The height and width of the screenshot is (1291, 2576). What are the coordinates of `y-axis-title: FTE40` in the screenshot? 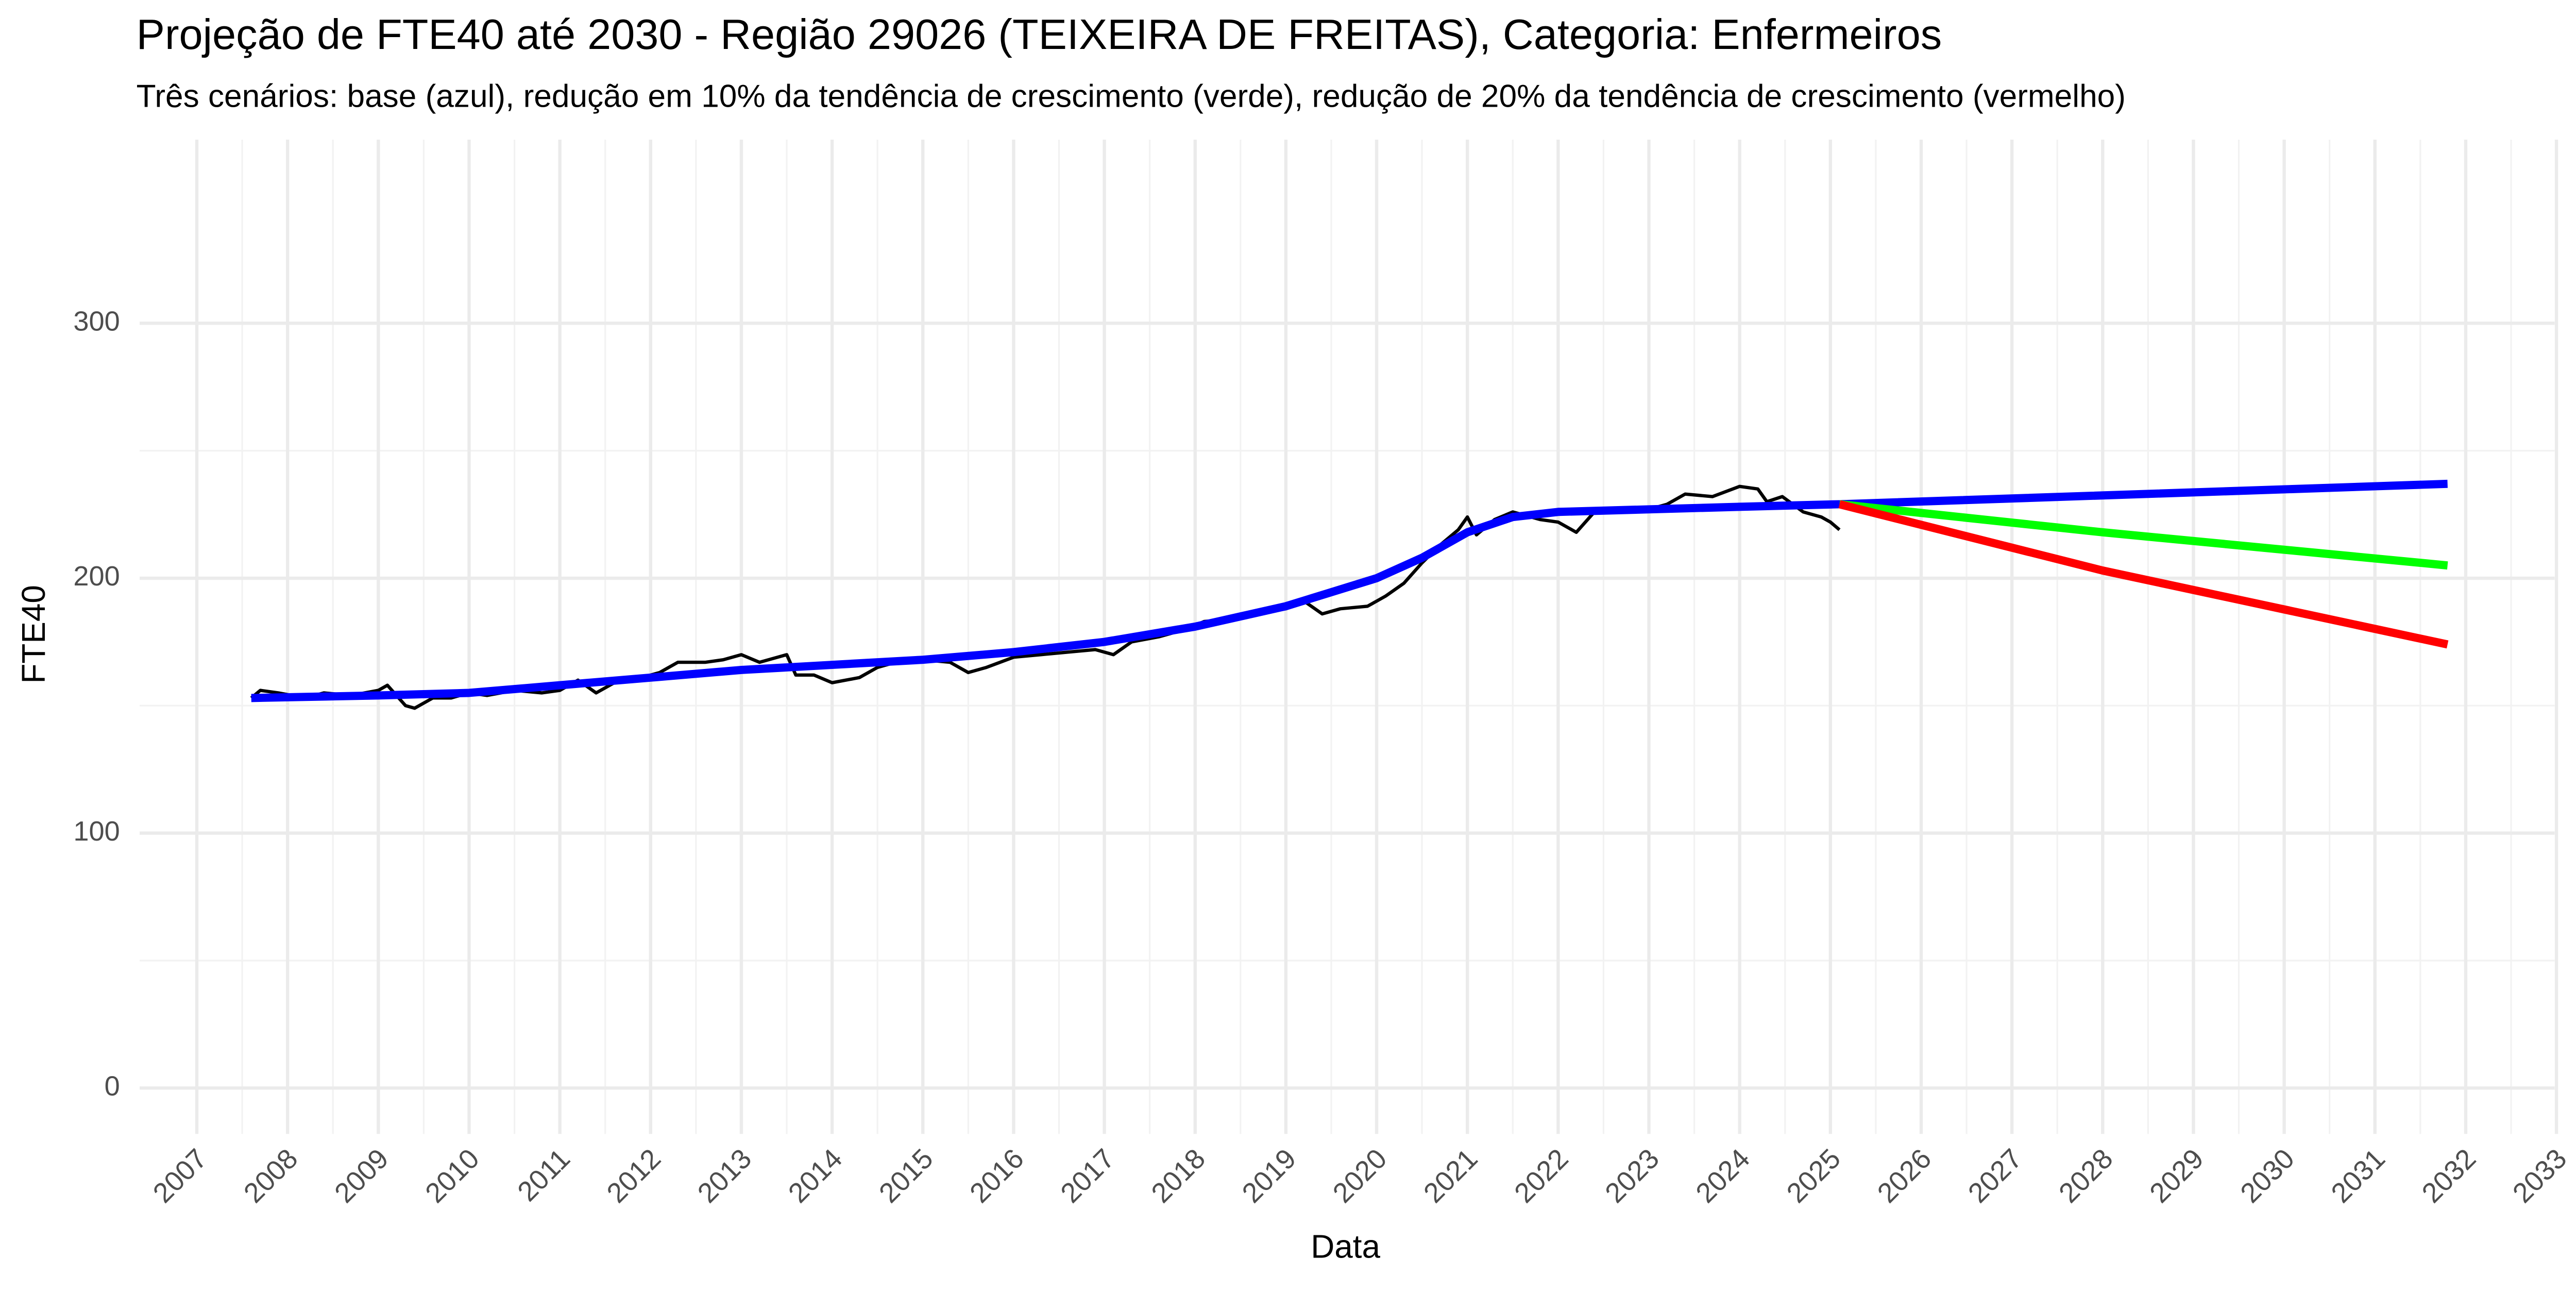 It's located at (33, 634).